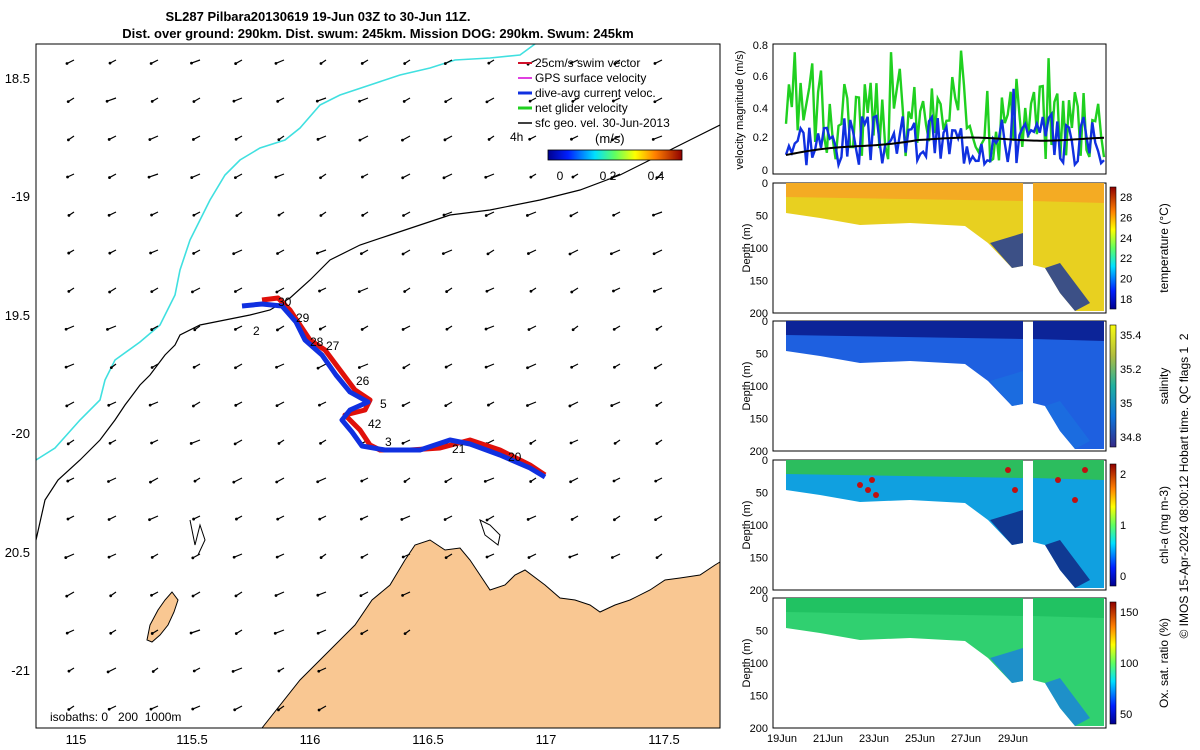 The width and height of the screenshot is (1200, 750). I want to click on temperature-field-left, so click(904, 225).